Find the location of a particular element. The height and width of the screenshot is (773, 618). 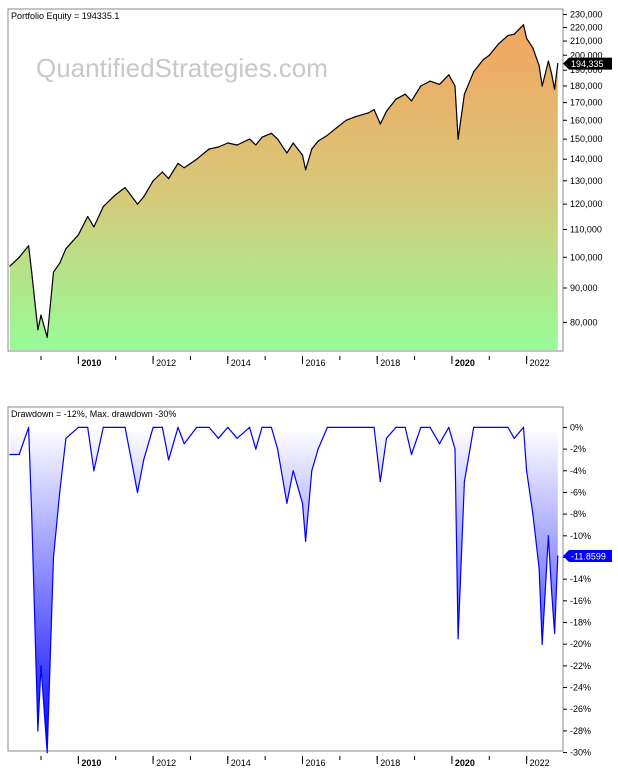

equity-y-tick-label: 110,000 is located at coordinates (586, 229).